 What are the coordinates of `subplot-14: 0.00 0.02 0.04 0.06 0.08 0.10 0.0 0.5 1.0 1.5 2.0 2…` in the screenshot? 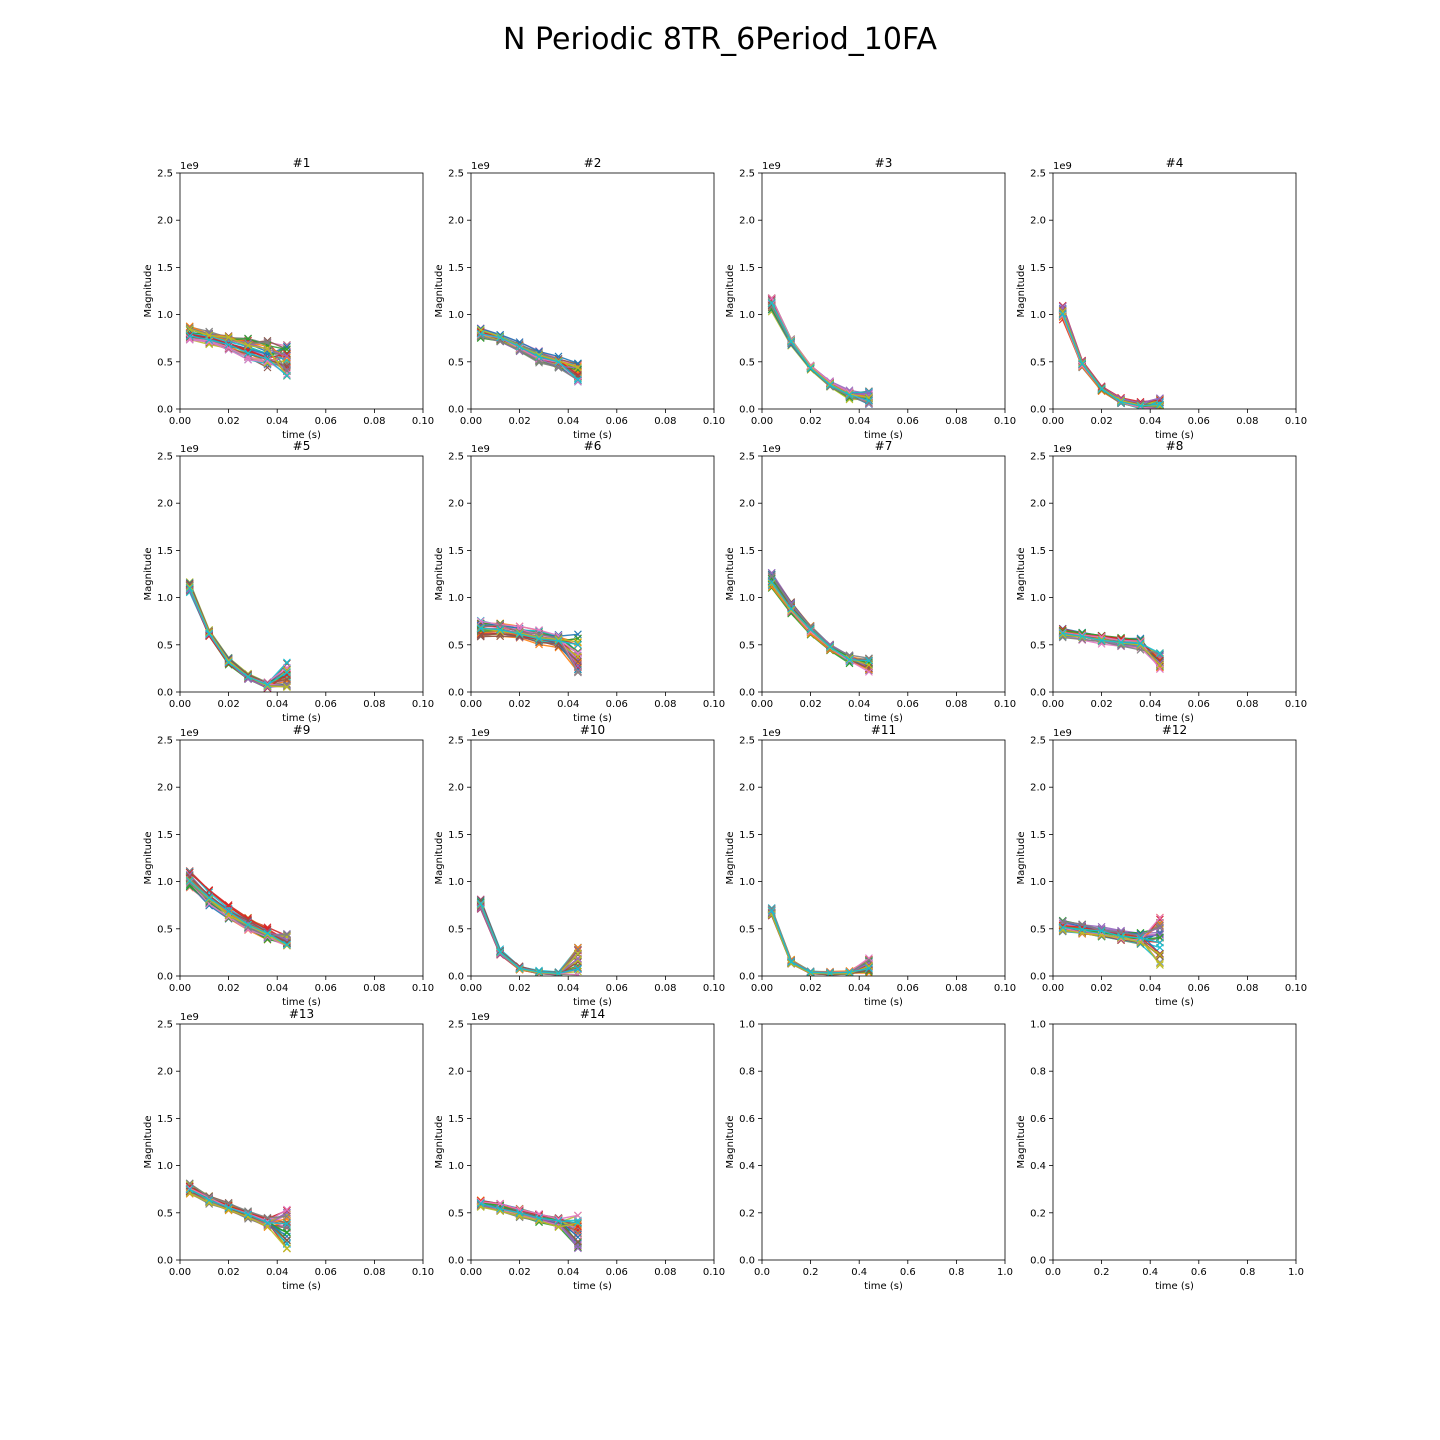 It's located at (579, 1149).